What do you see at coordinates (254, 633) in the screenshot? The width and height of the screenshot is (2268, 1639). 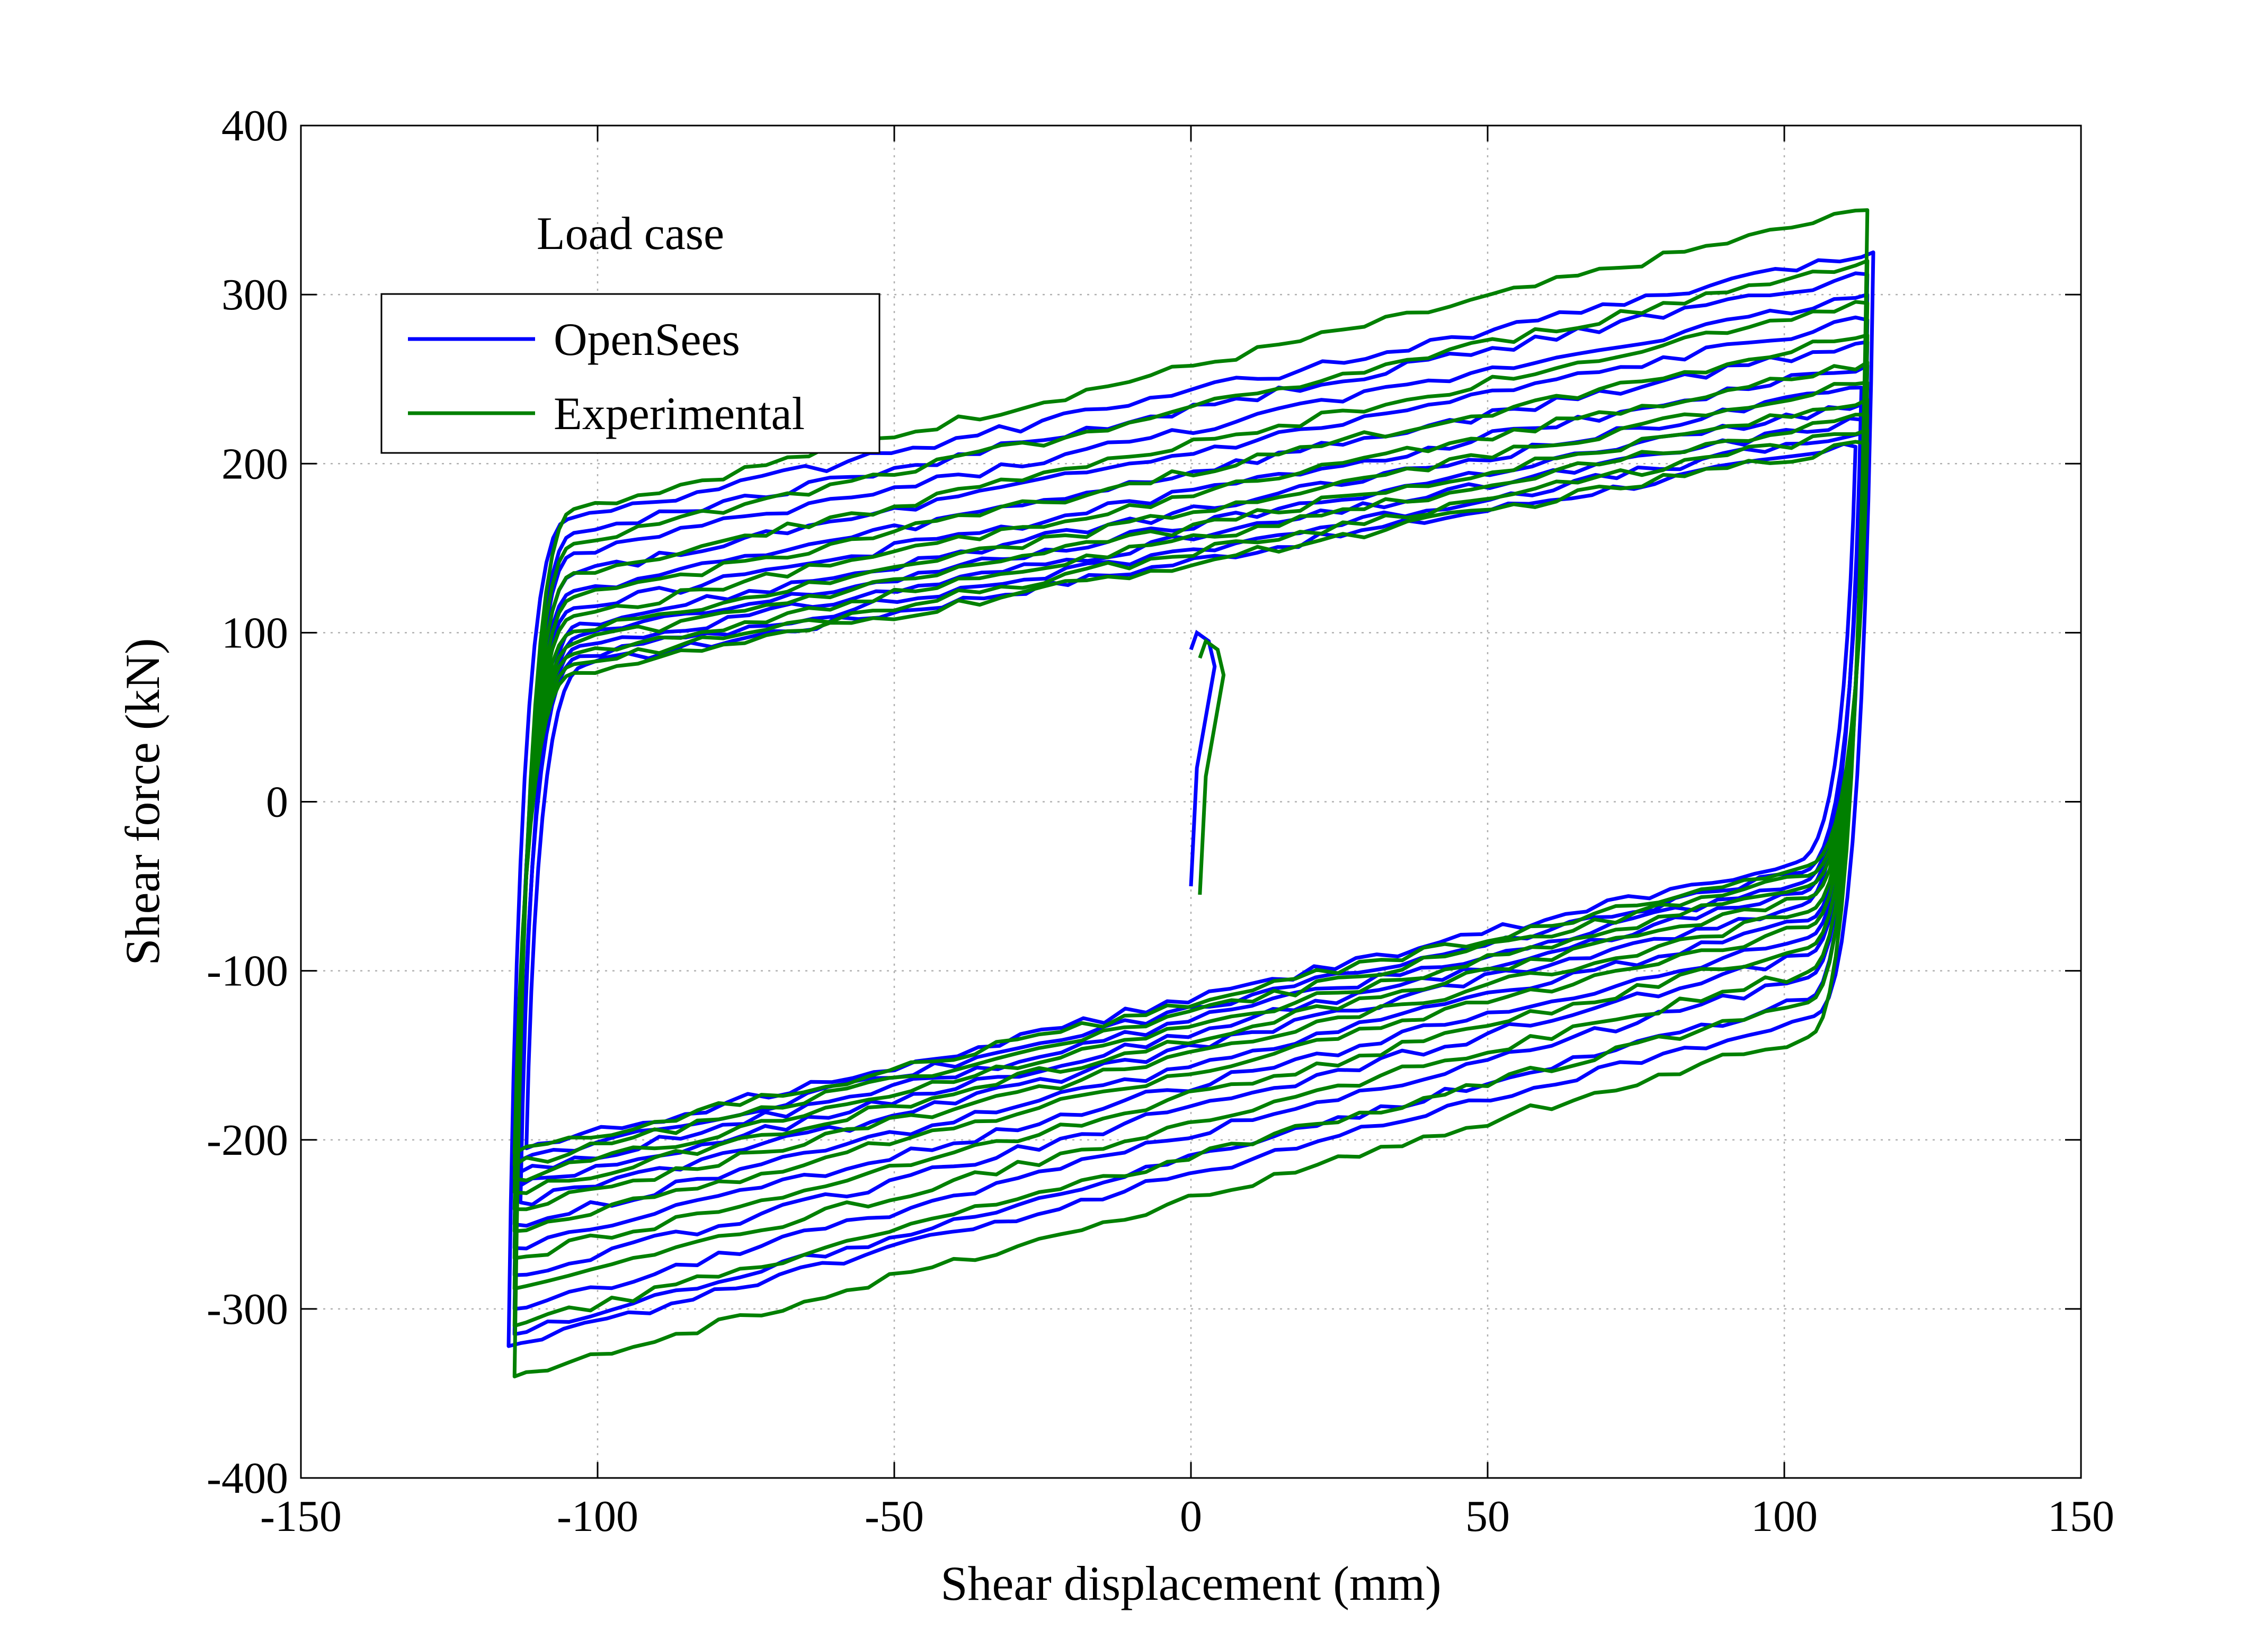 I see `y-tick-label: 100` at bounding box center [254, 633].